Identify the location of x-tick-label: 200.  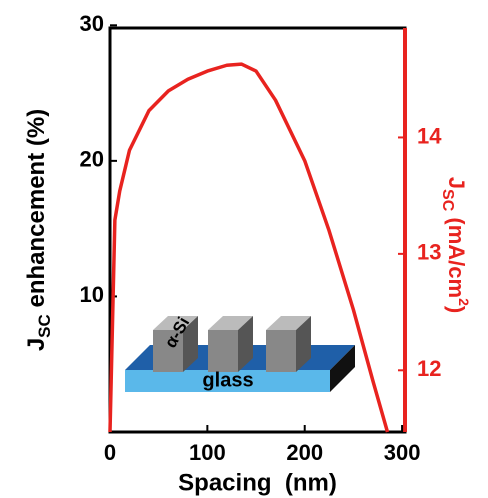
(304, 452).